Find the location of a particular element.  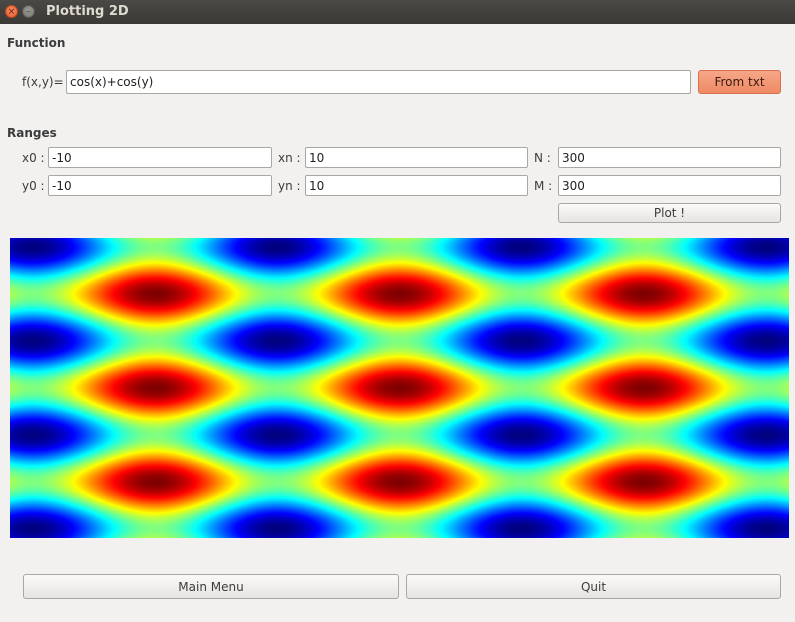

function-section-title: Function is located at coordinates (36, 43).